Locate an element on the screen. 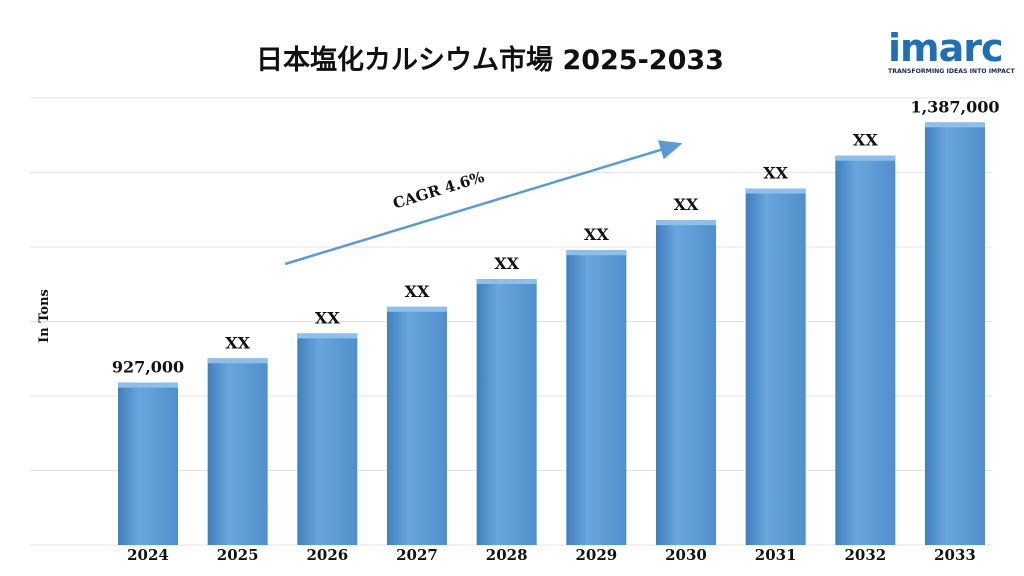  data-label-2030: XX is located at coordinates (686, 204).